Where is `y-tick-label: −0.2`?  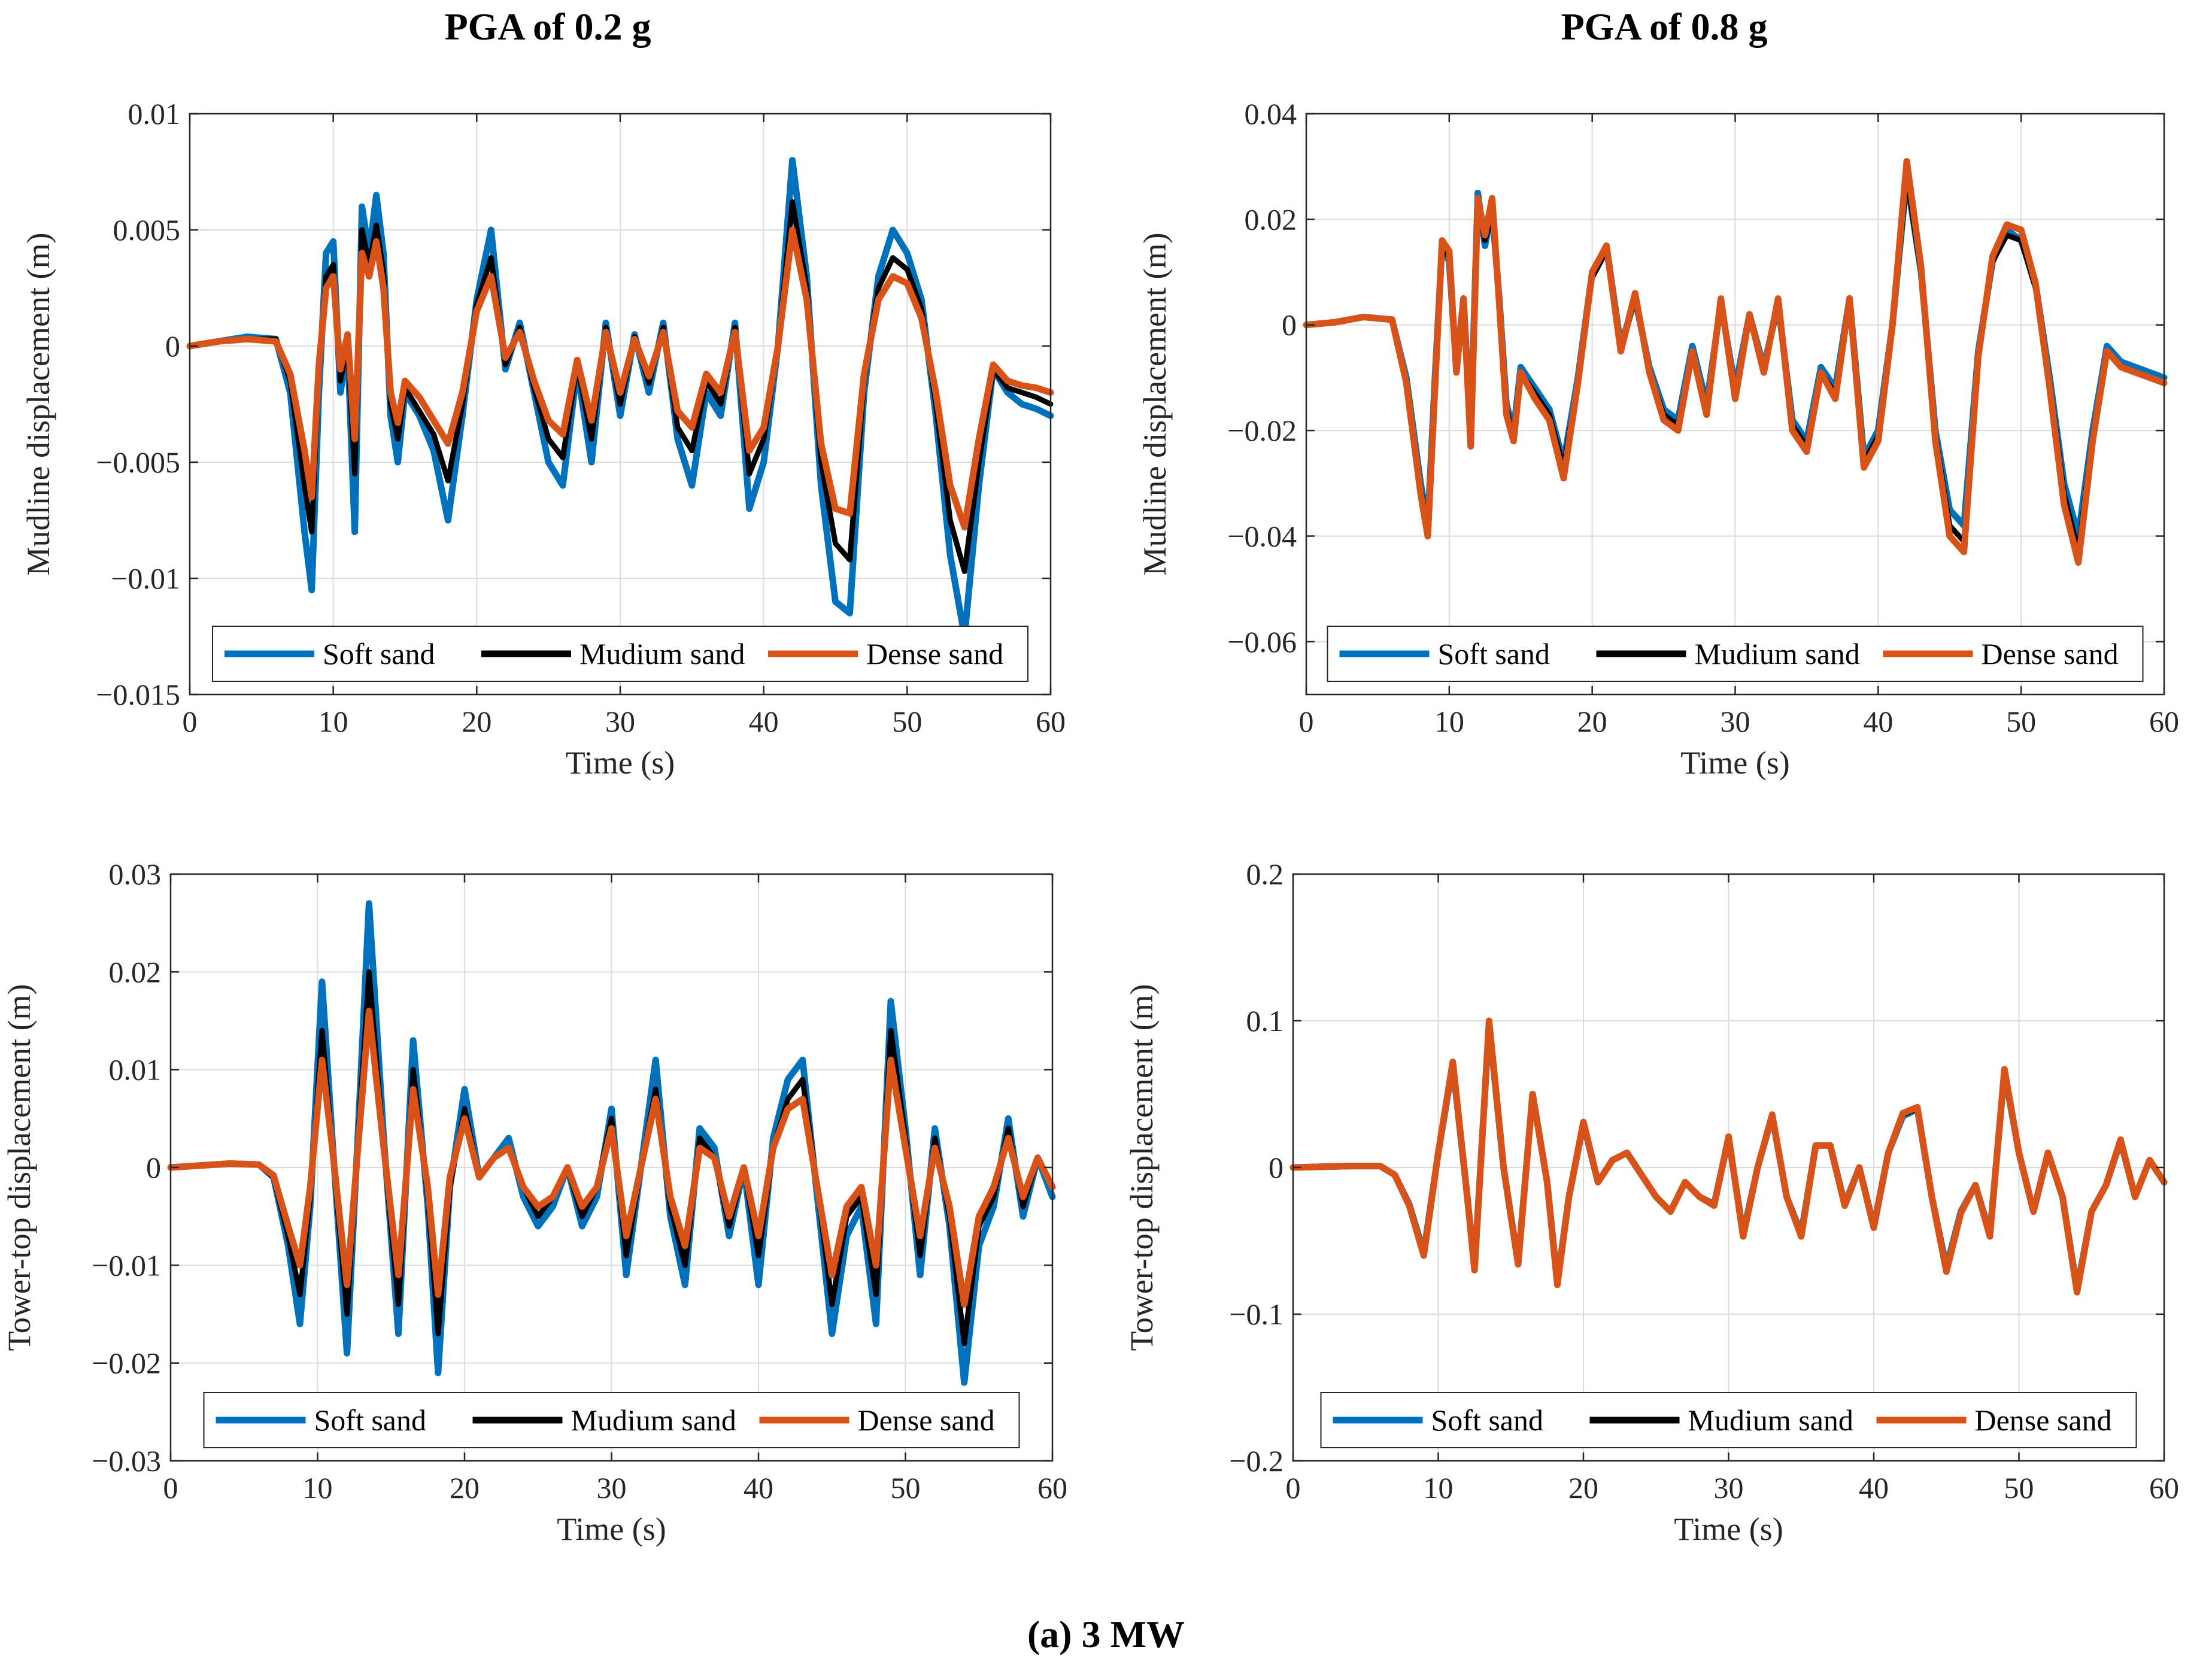
y-tick-label: −0.2 is located at coordinates (1256, 1461).